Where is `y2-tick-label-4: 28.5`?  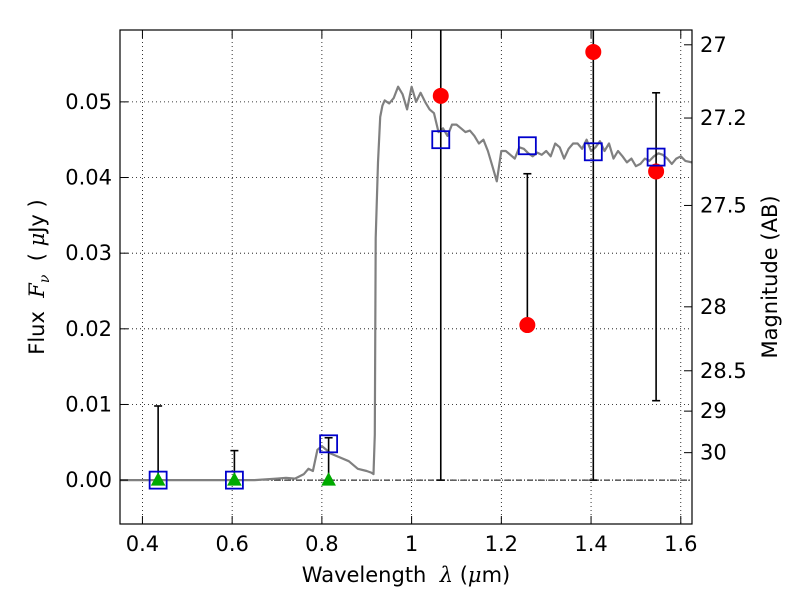 y2-tick-label-4: 28.5 is located at coordinates (723, 371).